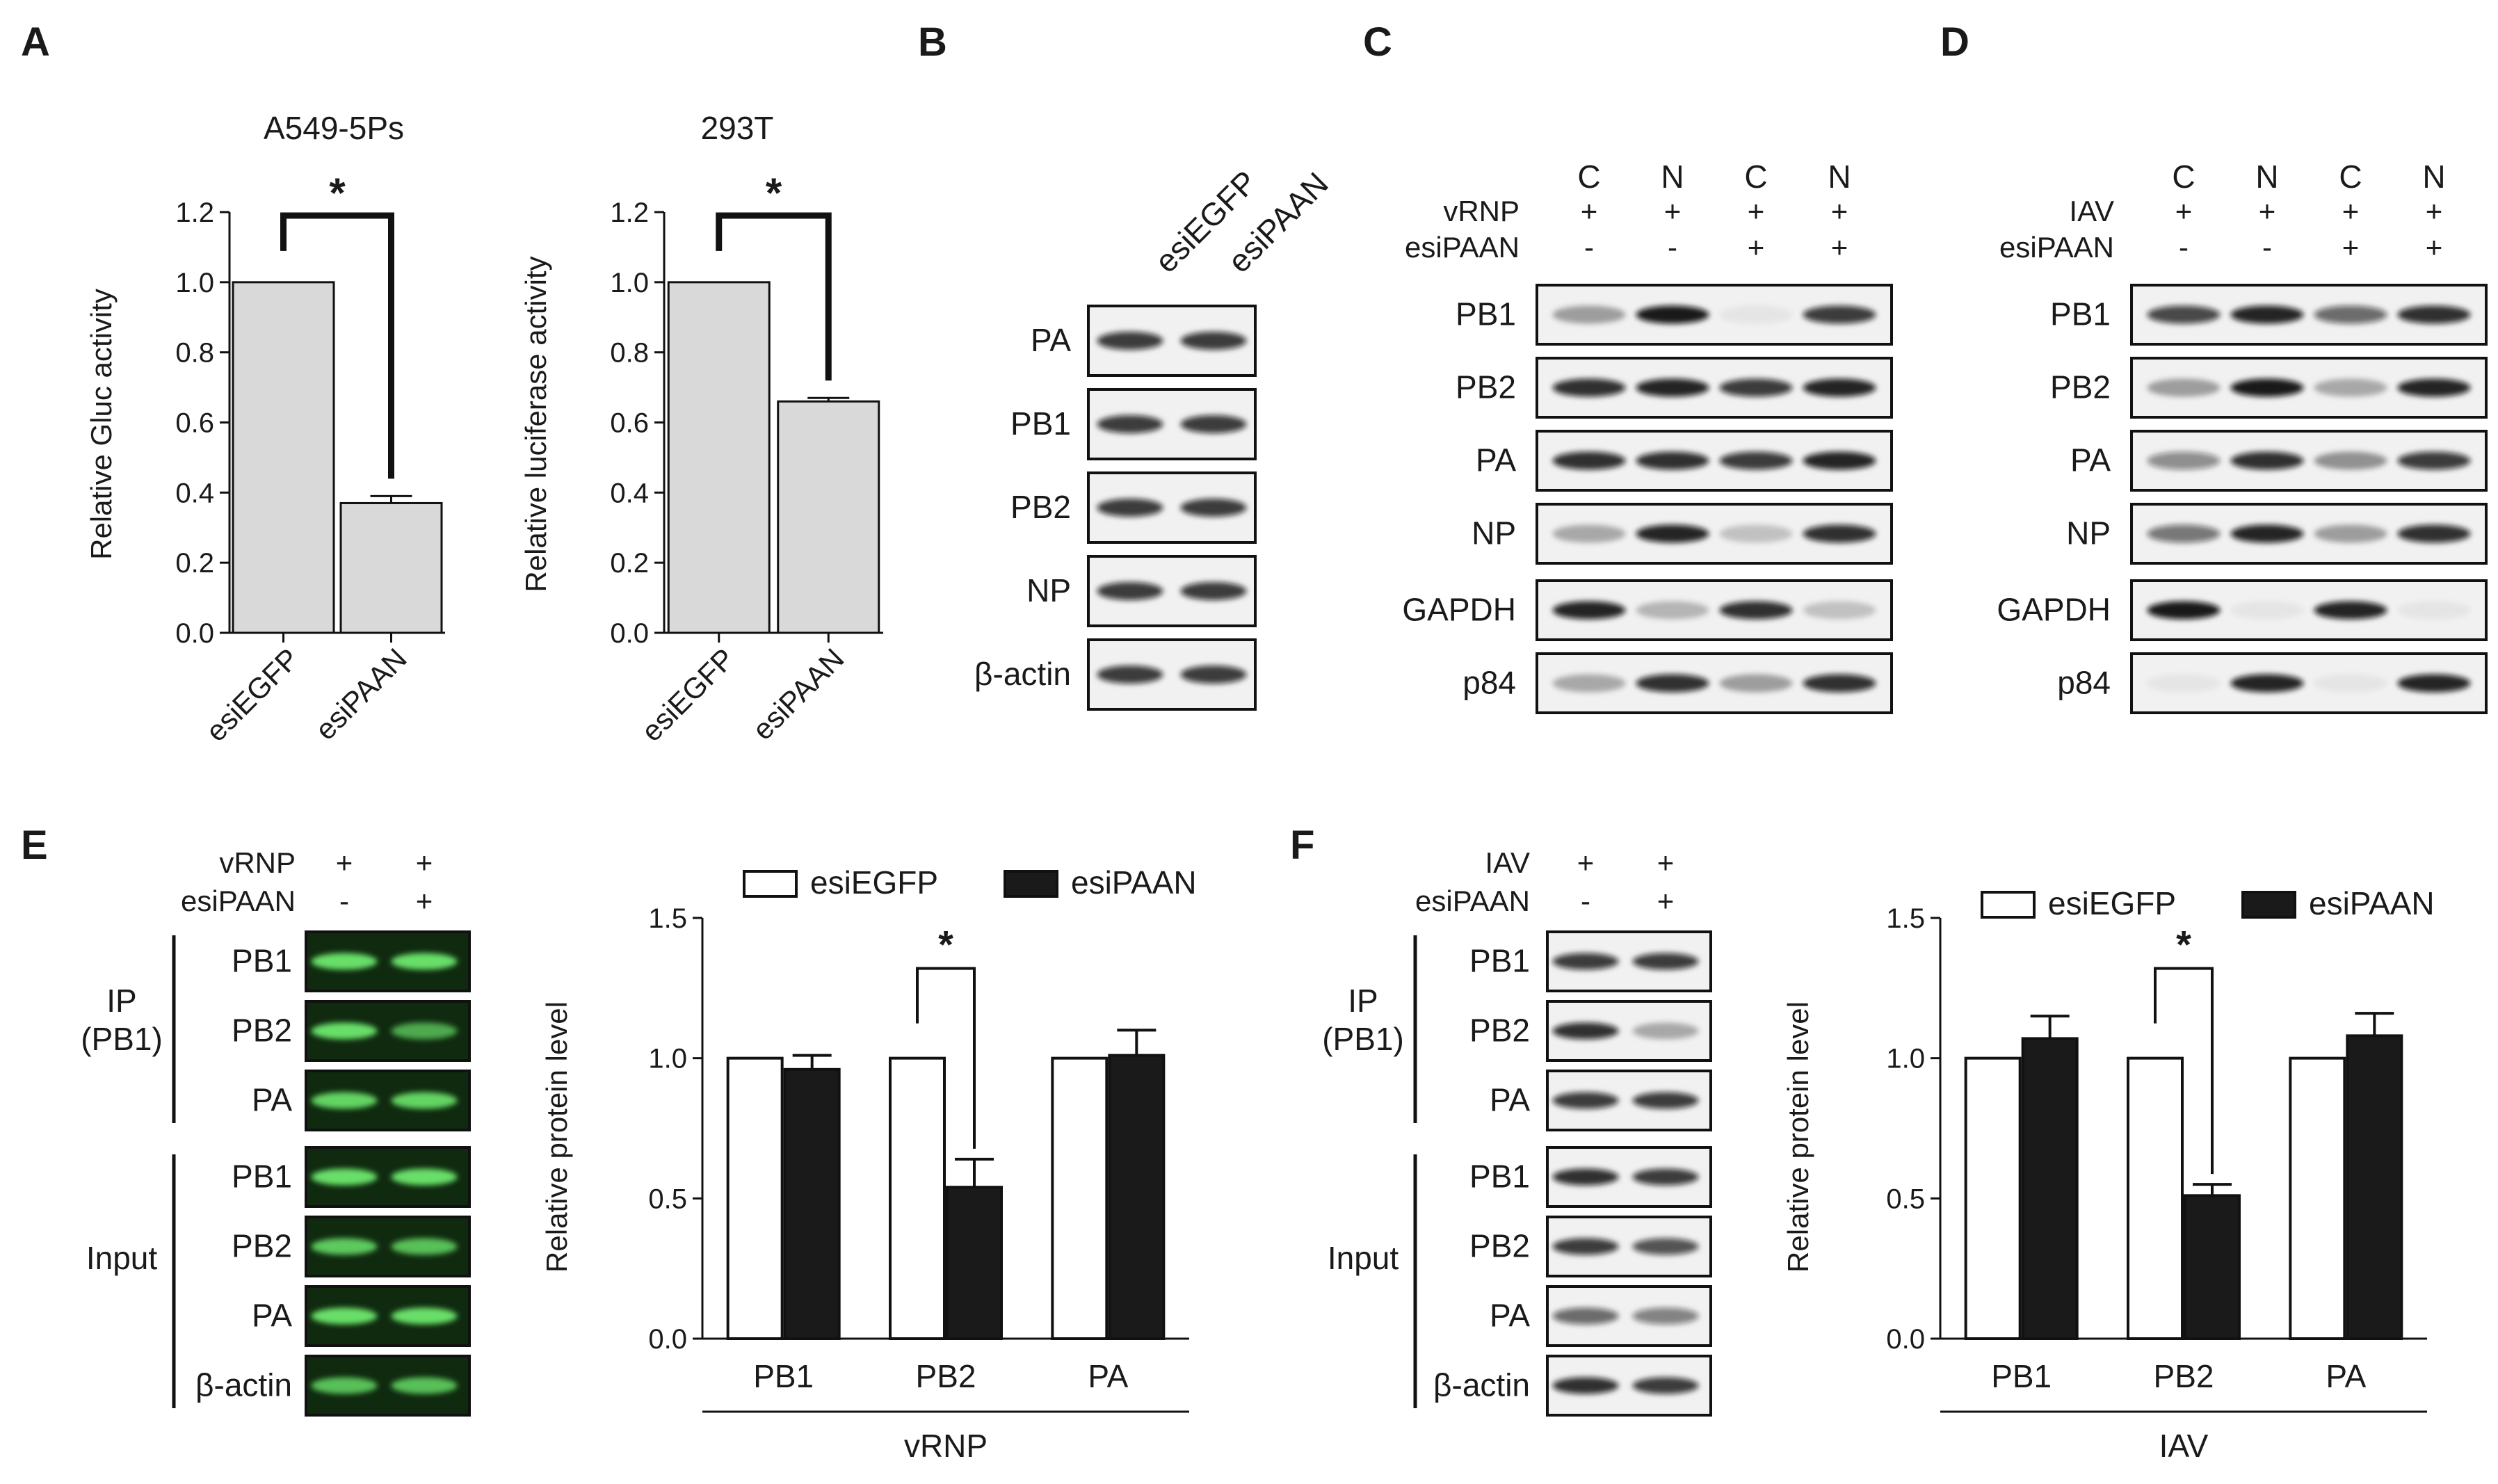 The image size is (2498, 1484). Describe the element at coordinates (2008, 905) in the screenshot. I see `legend-swatch-esiegfp` at that location.